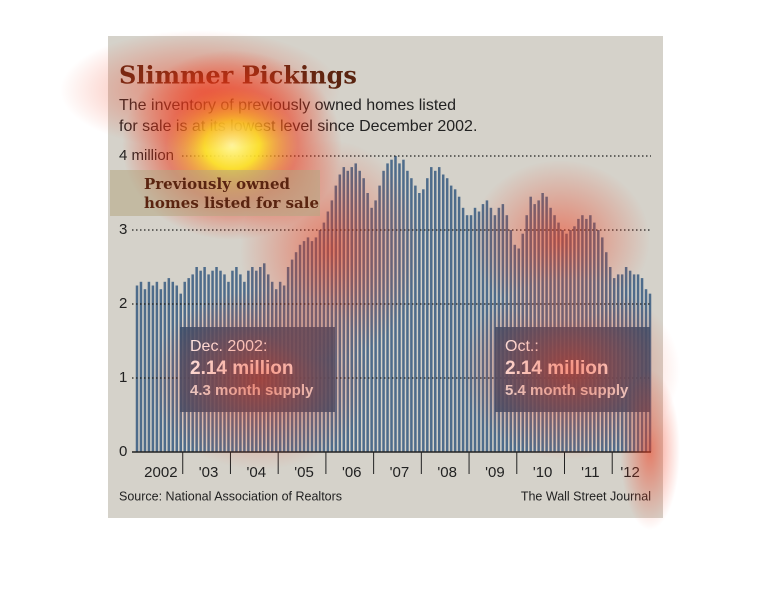  What do you see at coordinates (238, 75) in the screenshot?
I see `chart-title: Slimmer Pickings` at bounding box center [238, 75].